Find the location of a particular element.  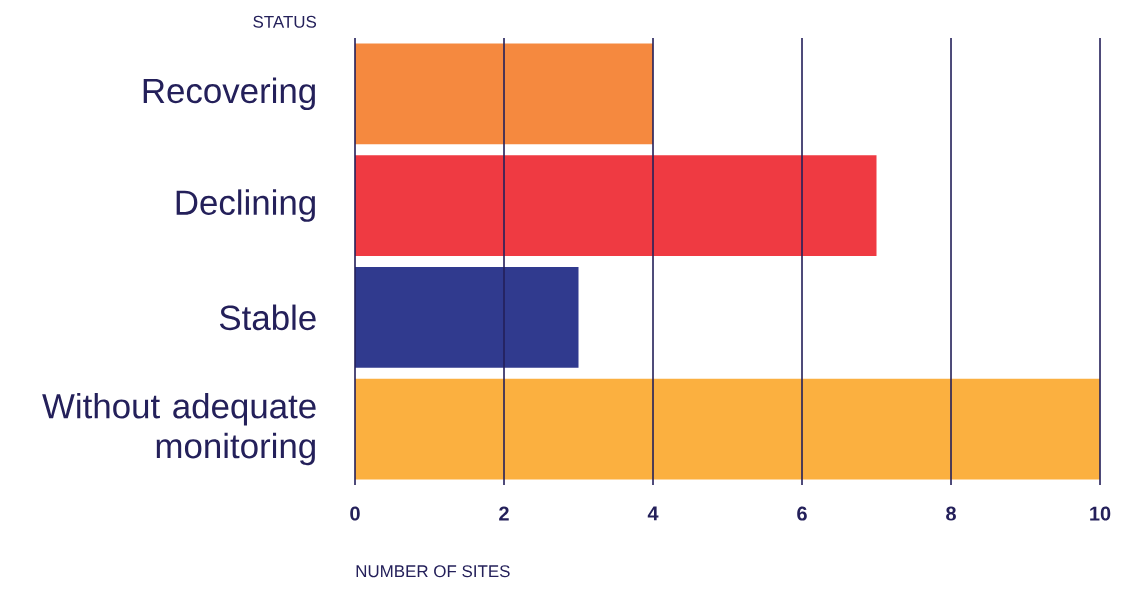

x-tick-label: 10 is located at coordinates (1100, 513).